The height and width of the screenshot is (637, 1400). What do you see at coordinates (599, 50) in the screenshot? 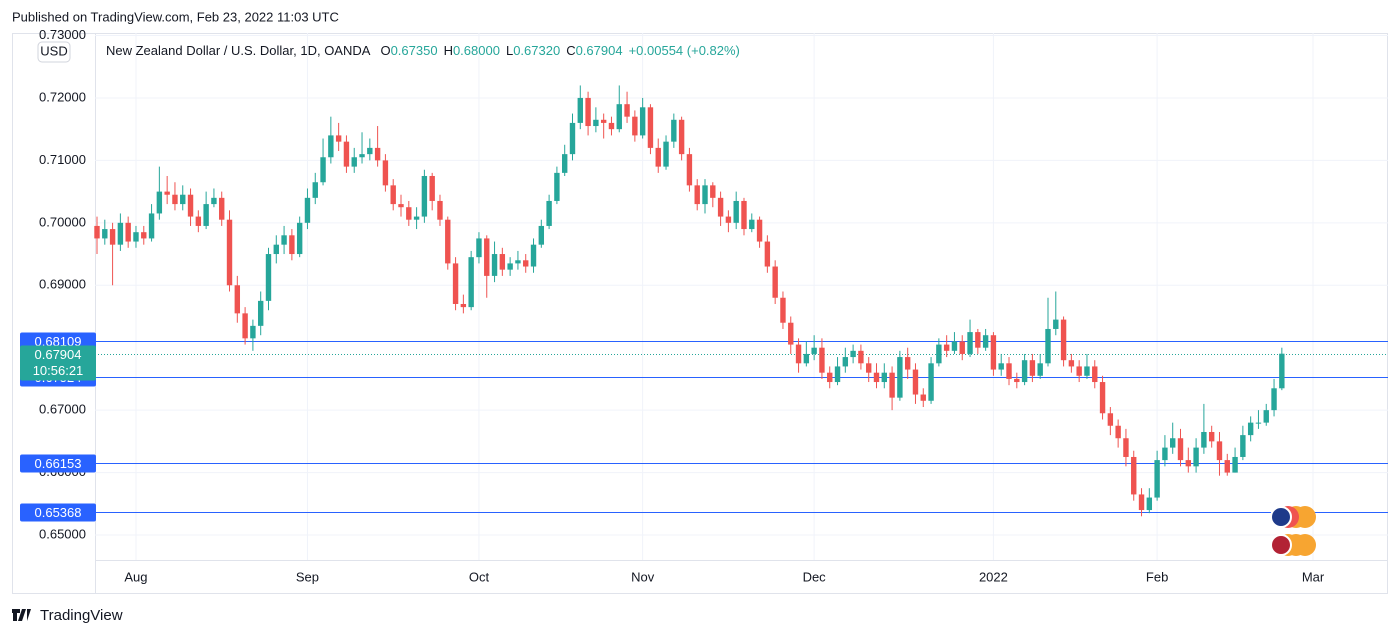
I see `ohlc-value: 0.67904` at bounding box center [599, 50].